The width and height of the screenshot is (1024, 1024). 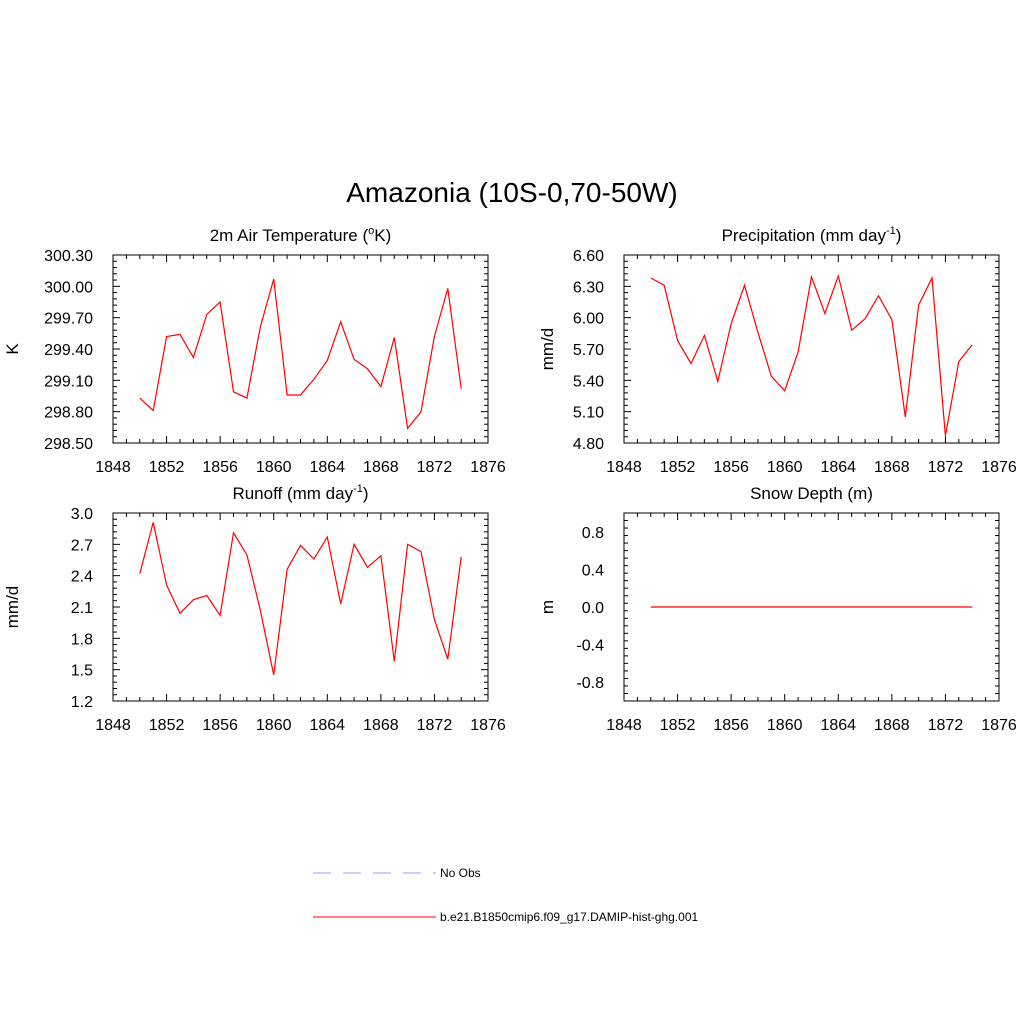 What do you see at coordinates (588, 287) in the screenshot?
I see `precipitation-y-tick-label: 6.30` at bounding box center [588, 287].